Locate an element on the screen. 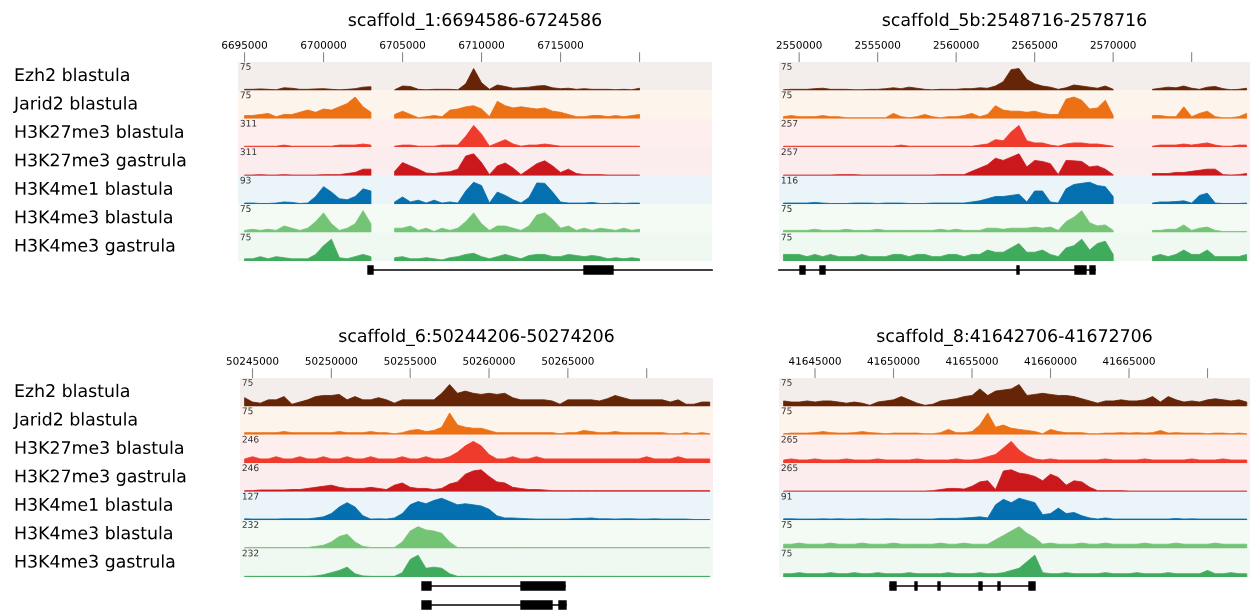 This screenshot has width=1251, height=613. x-tick-label: 41645000 is located at coordinates (815, 360).